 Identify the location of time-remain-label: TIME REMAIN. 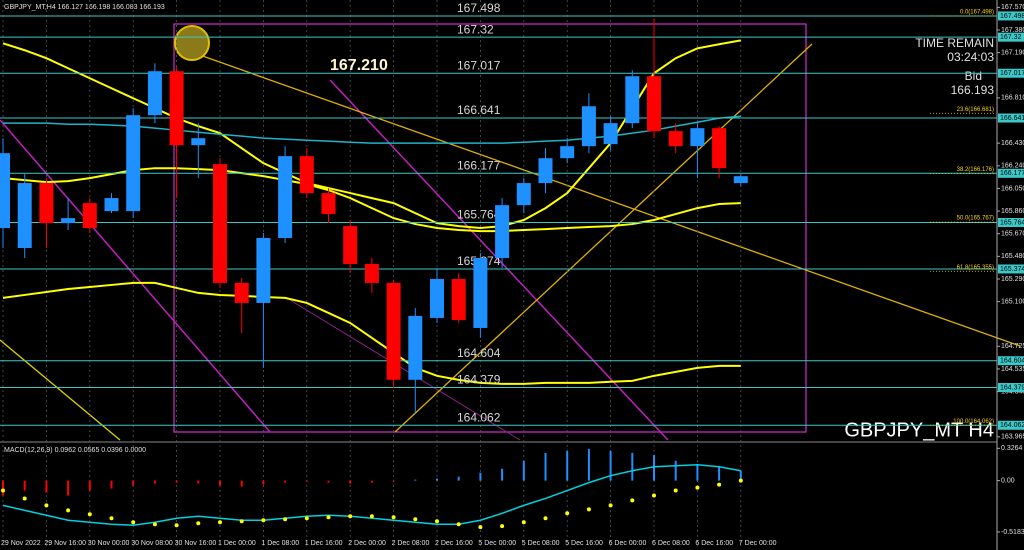
(954, 43).